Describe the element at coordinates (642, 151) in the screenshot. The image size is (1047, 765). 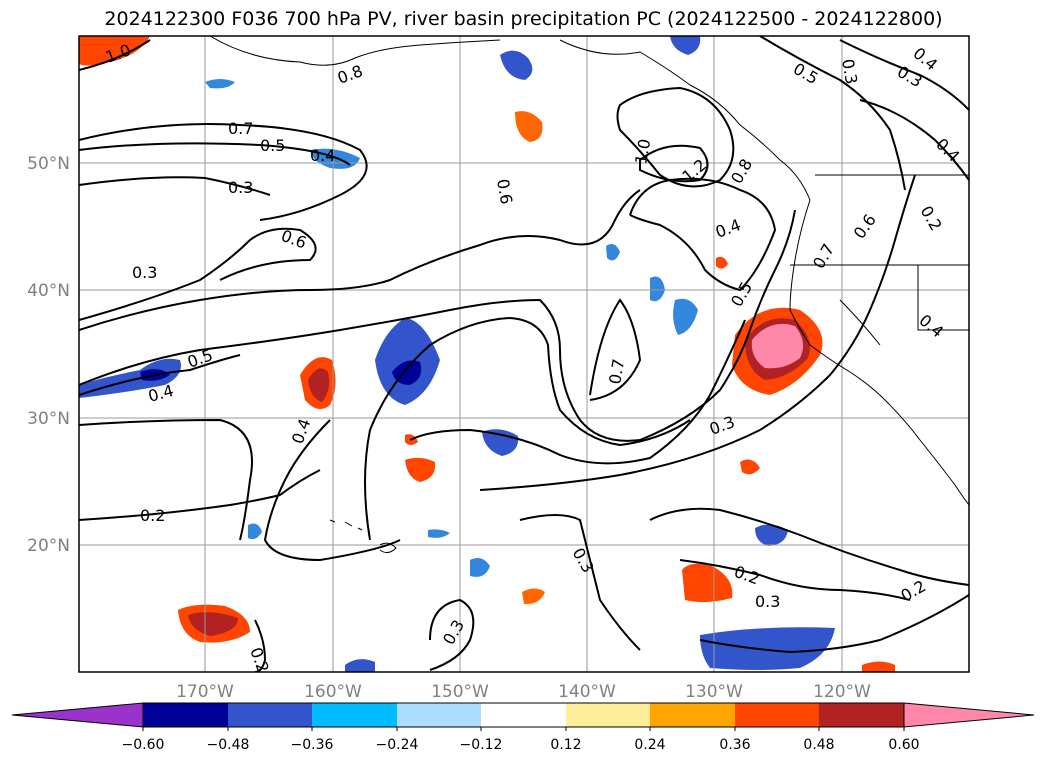
I see `contour-label: 1.0` at that location.